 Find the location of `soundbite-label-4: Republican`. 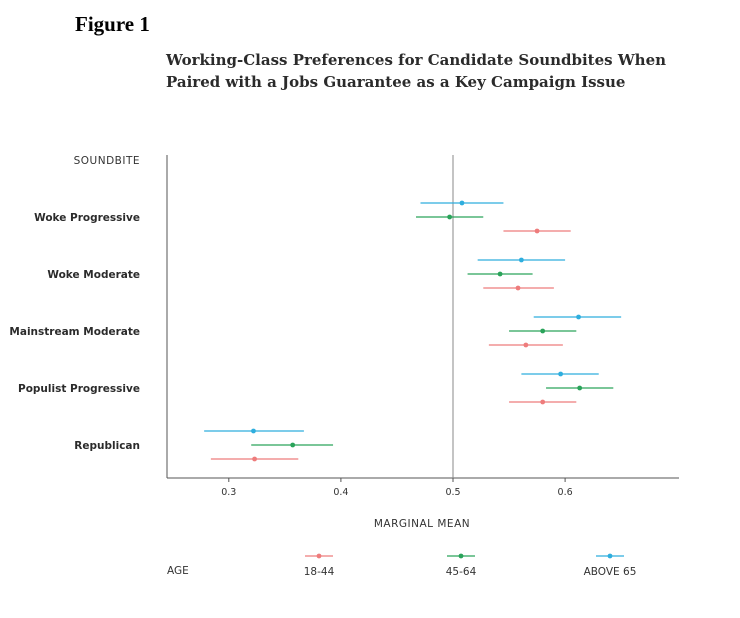

soundbite-label-4: Republican is located at coordinates (107, 446).